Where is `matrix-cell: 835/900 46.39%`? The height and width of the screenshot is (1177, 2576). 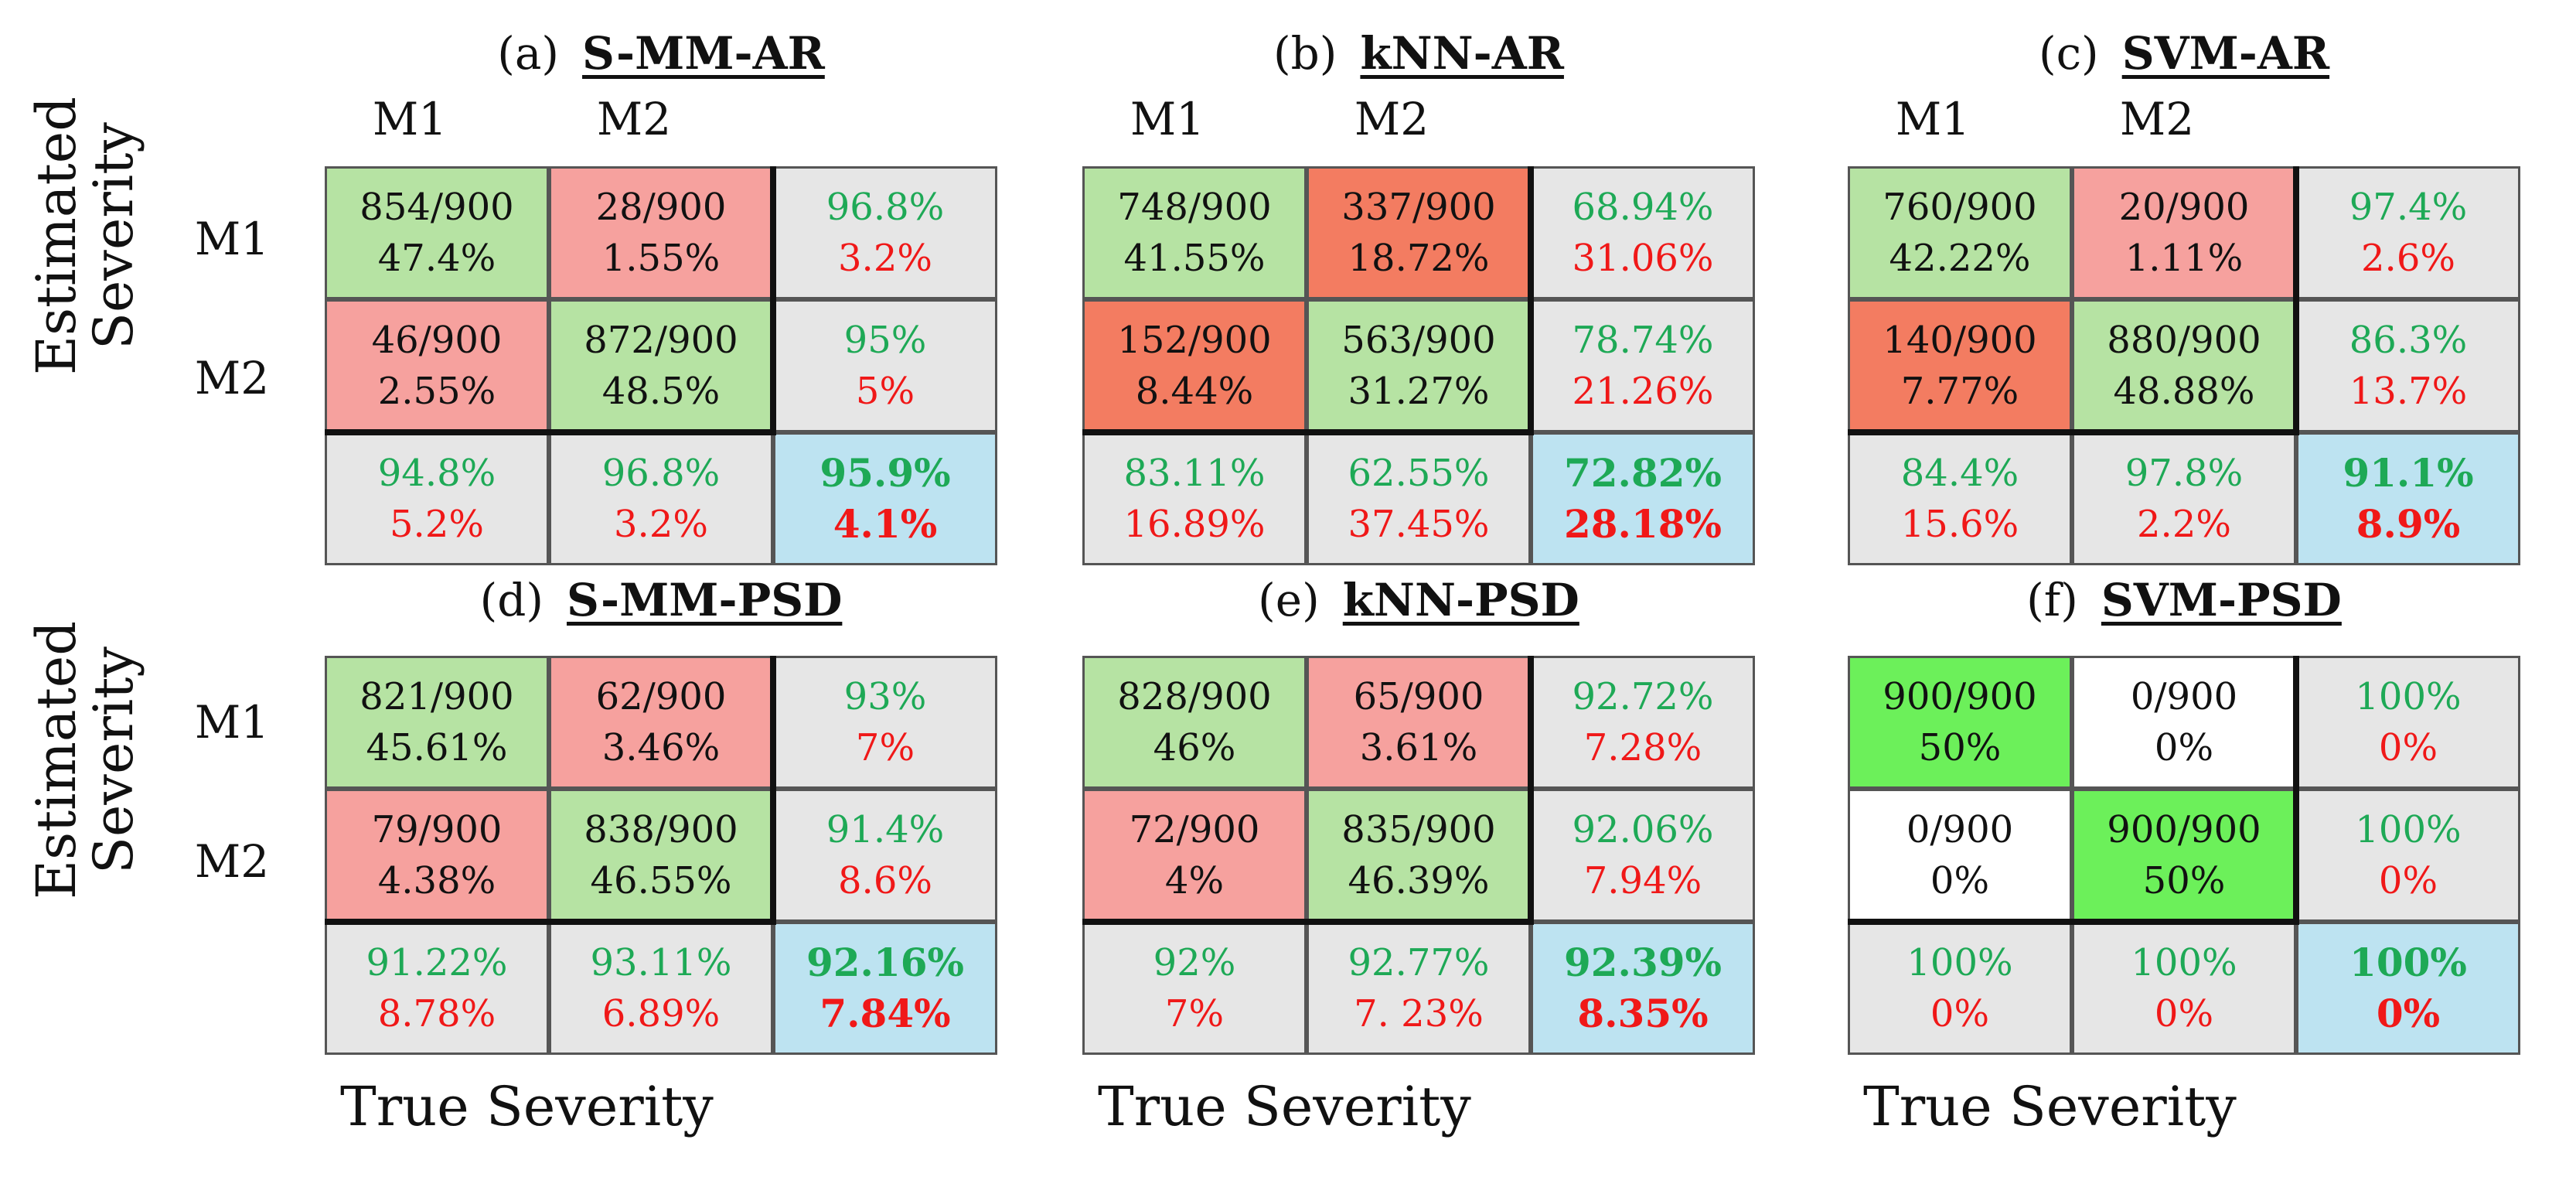 matrix-cell: 835/900 46.39% is located at coordinates (1419, 855).